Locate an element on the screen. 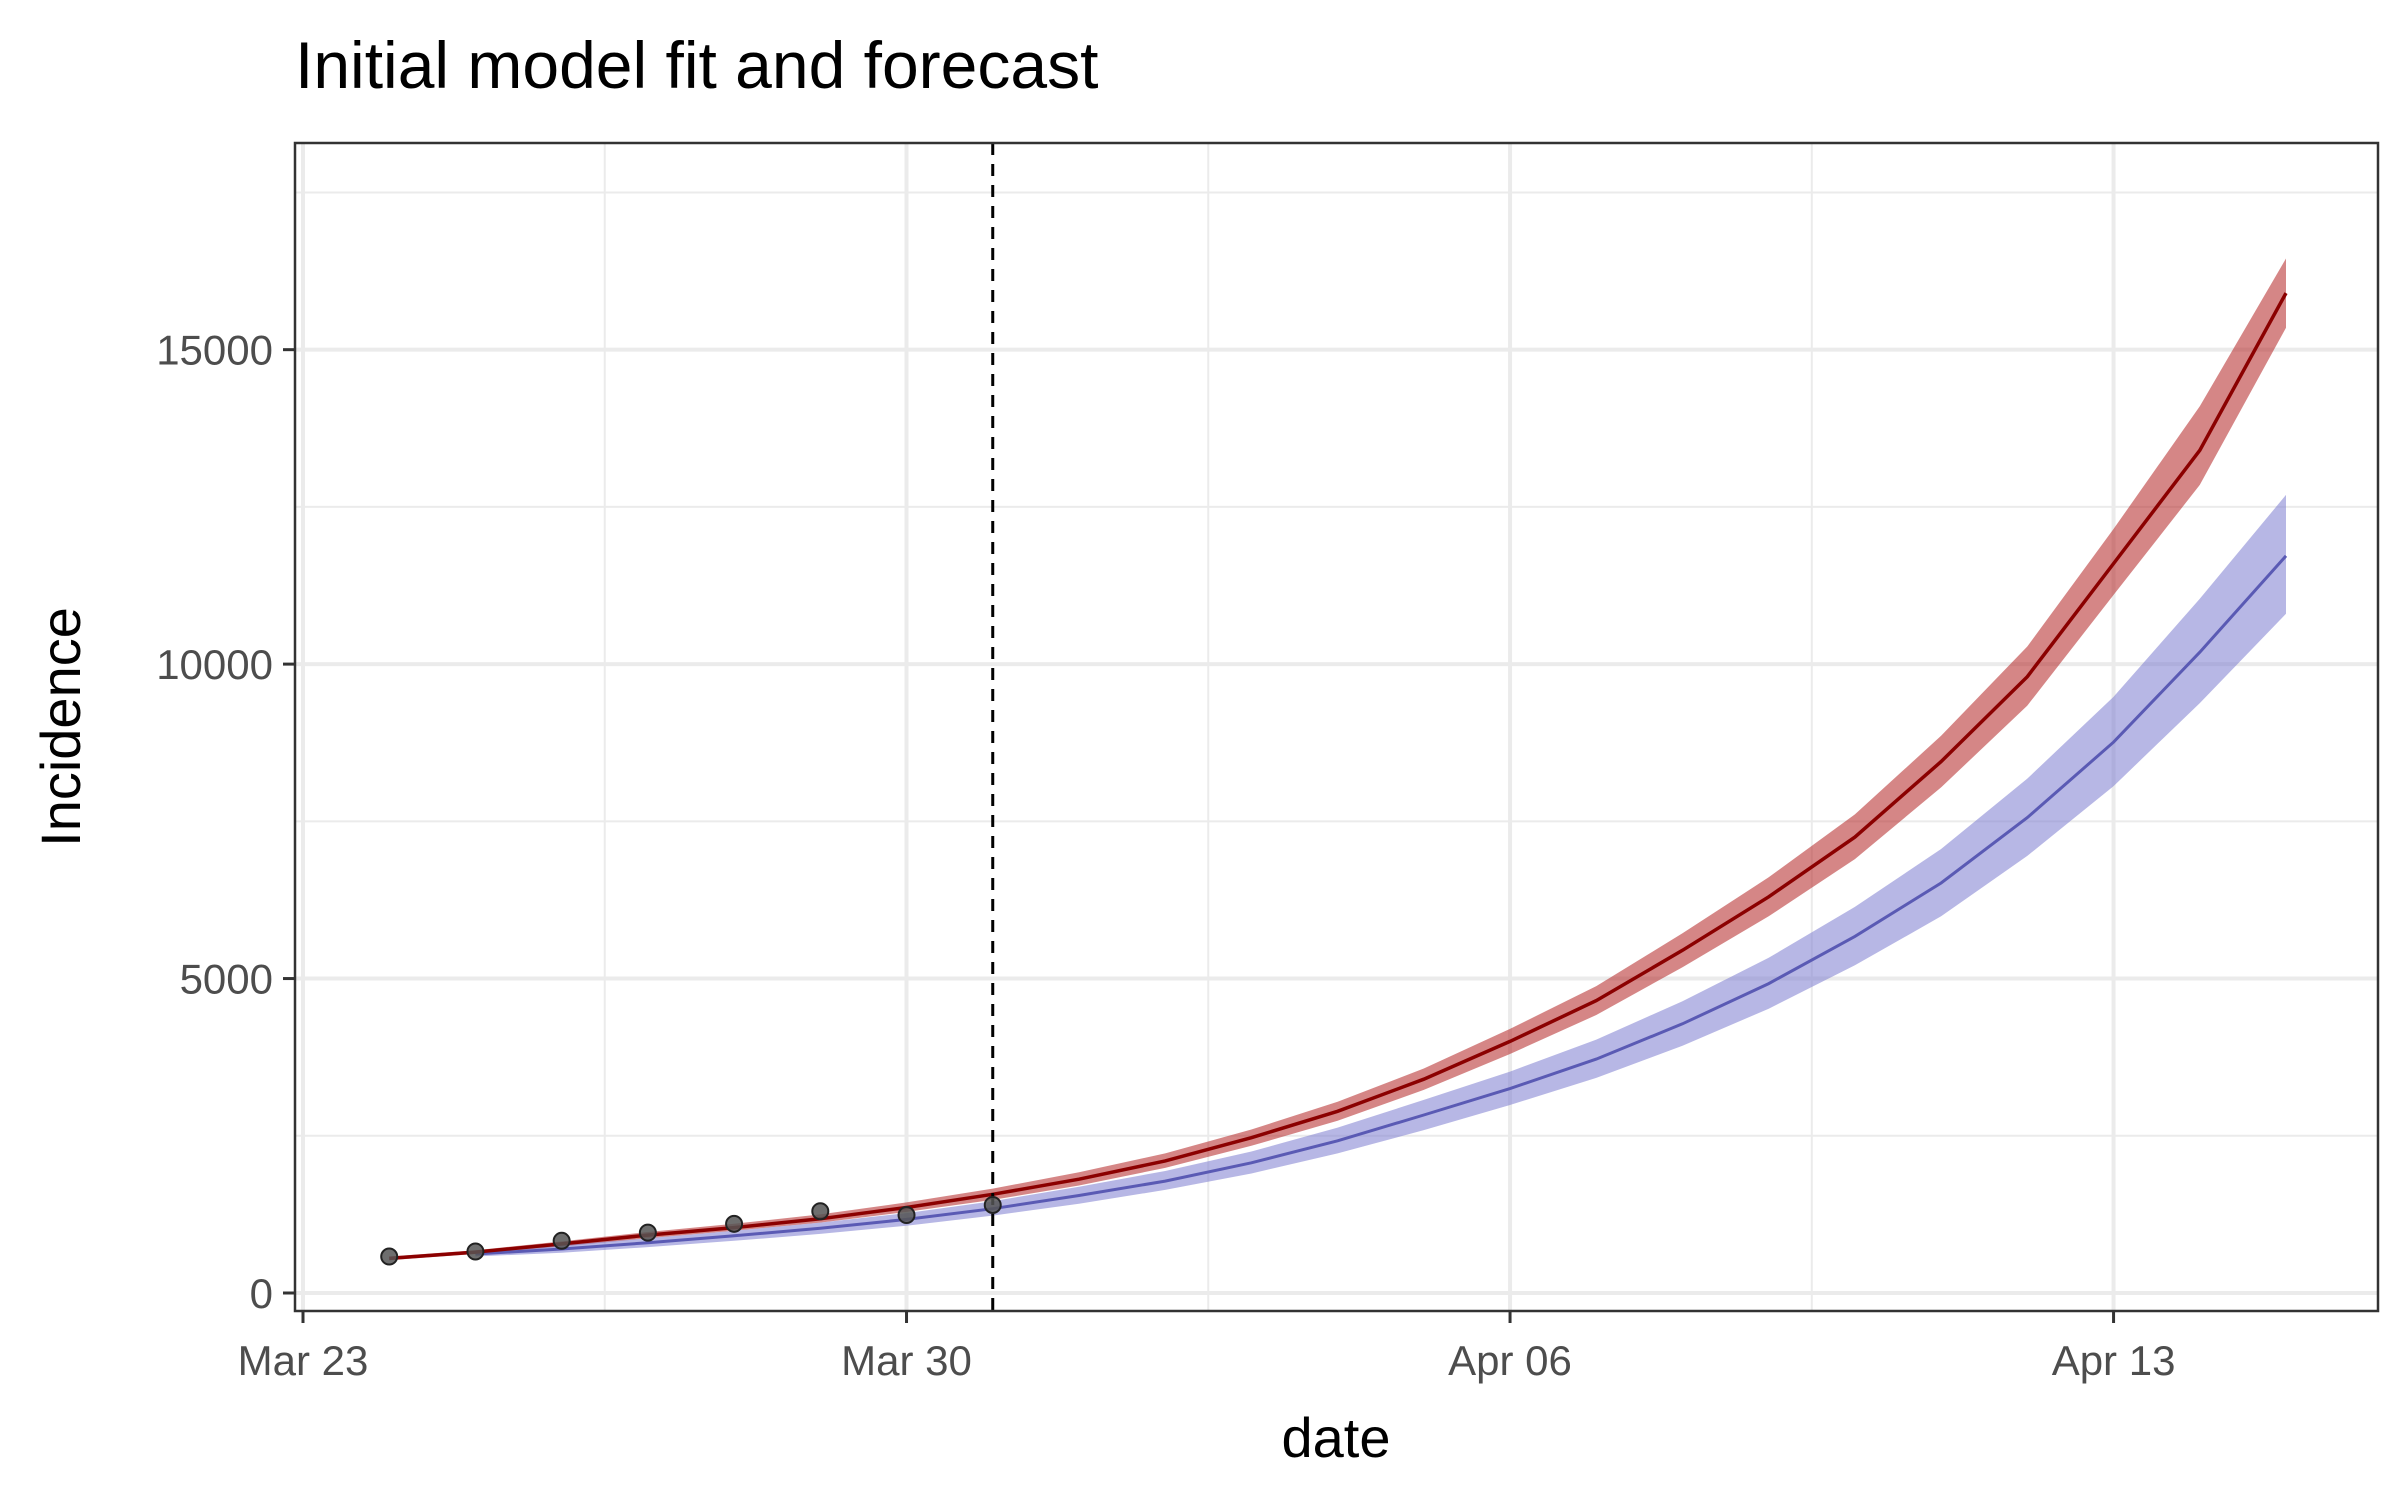 Image resolution: width=2400 pixels, height=1500 pixels. observed-points is located at coordinates (691, 1230).